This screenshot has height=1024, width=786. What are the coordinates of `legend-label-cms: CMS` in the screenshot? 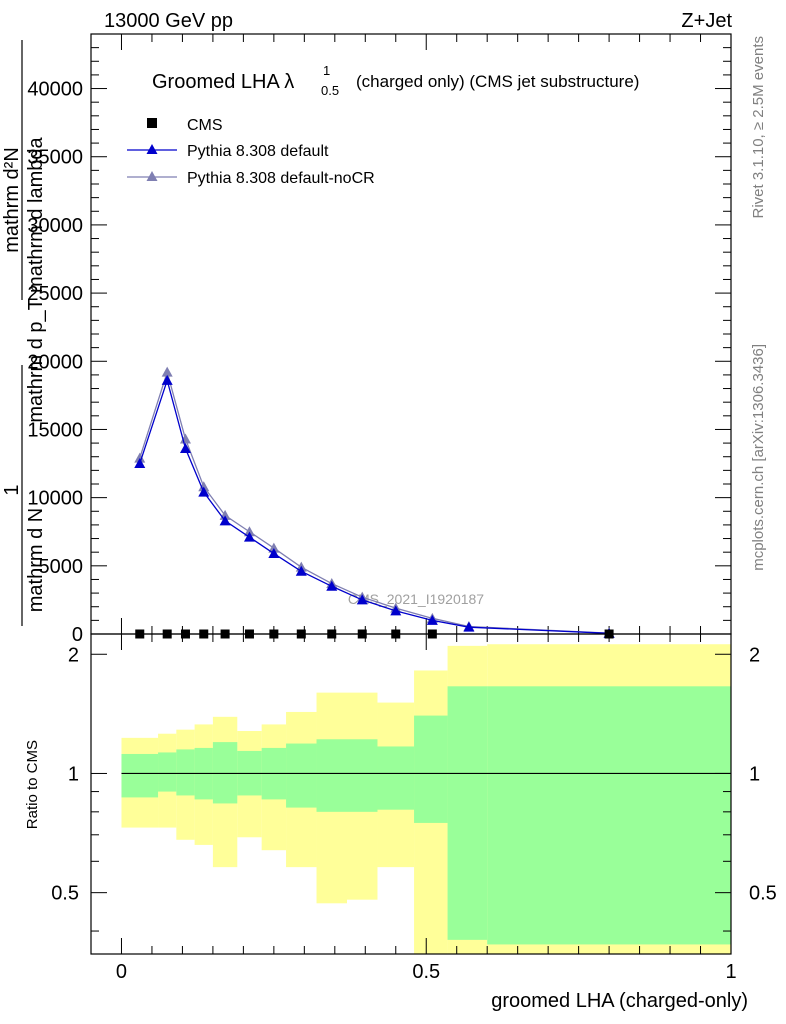 It's located at (205, 125).